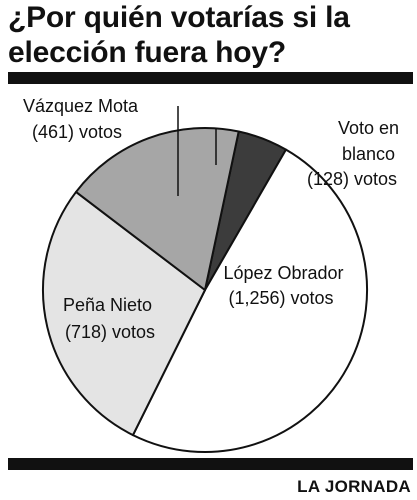 The width and height of the screenshot is (417, 500). I want to click on label-lopez-obrador: López Obrador (1,256) votos, so click(285, 285).